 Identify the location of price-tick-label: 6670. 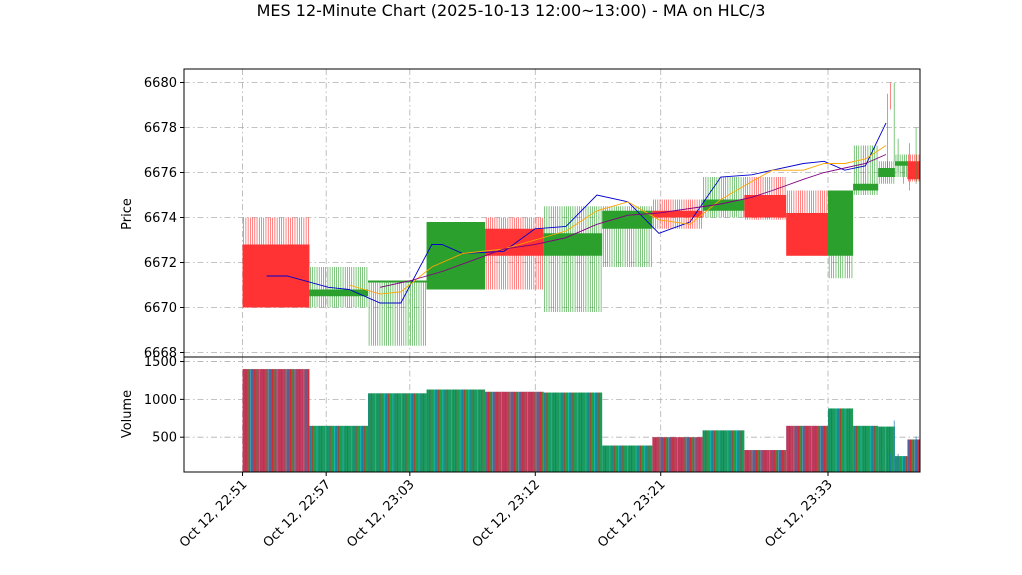
(160, 308).